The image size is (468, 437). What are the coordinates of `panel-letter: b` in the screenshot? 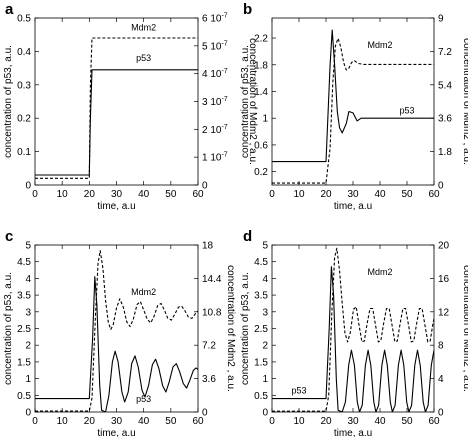 It's located at (247, 9).